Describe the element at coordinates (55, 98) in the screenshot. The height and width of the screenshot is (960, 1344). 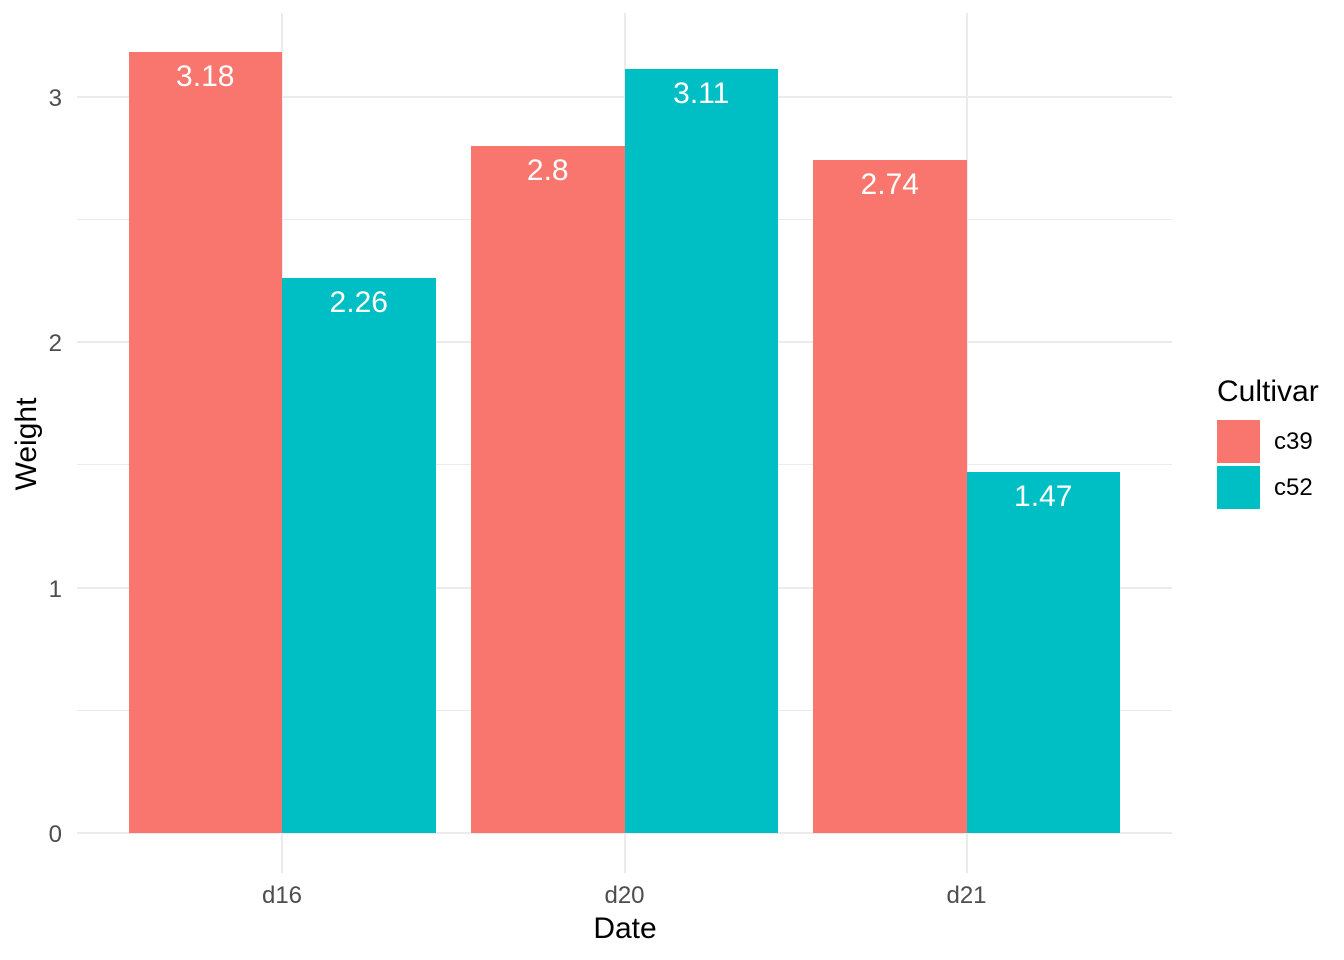
I see `y-tick-label-3: 3` at that location.